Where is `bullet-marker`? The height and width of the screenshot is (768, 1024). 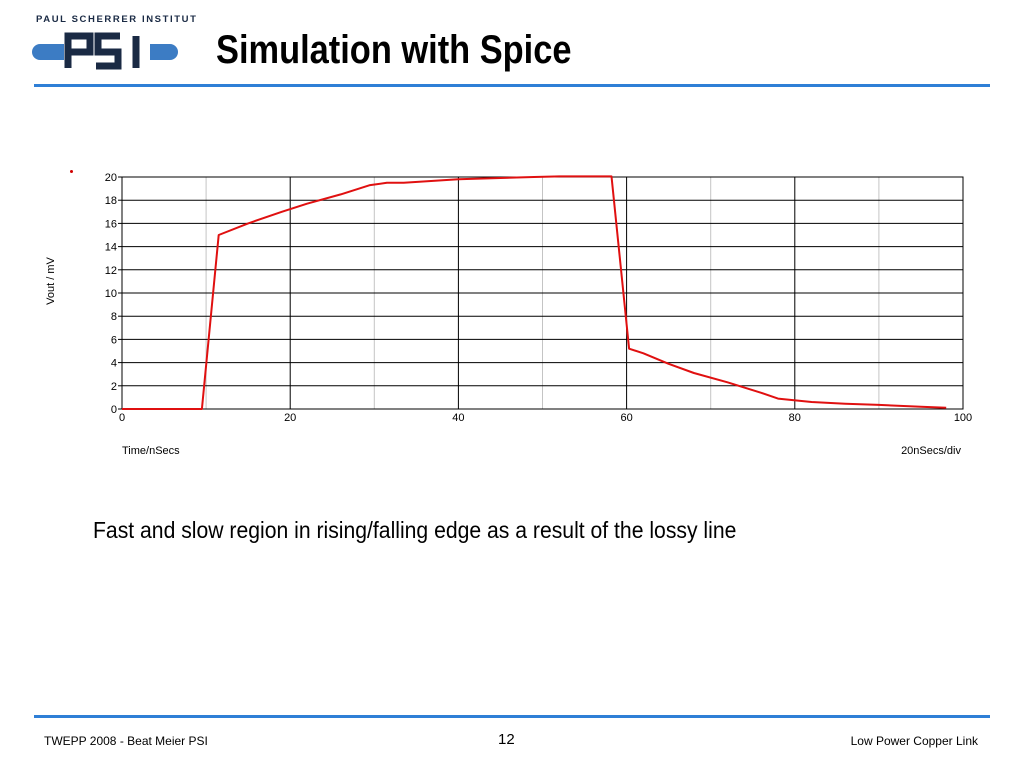 bullet-marker is located at coordinates (71, 171).